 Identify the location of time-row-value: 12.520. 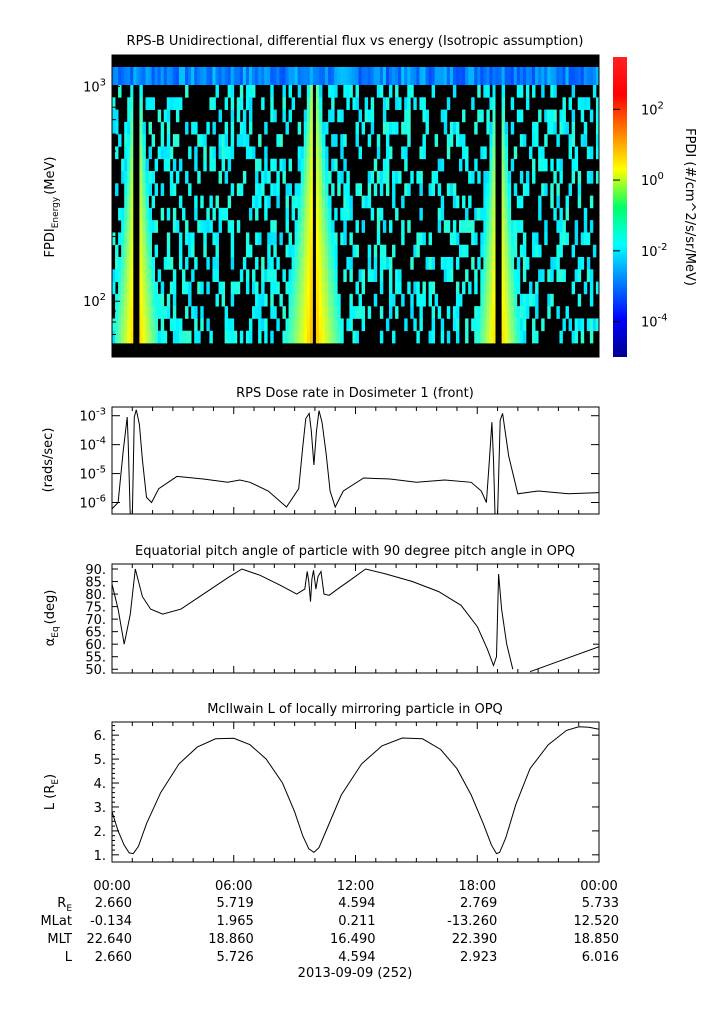
(597, 921).